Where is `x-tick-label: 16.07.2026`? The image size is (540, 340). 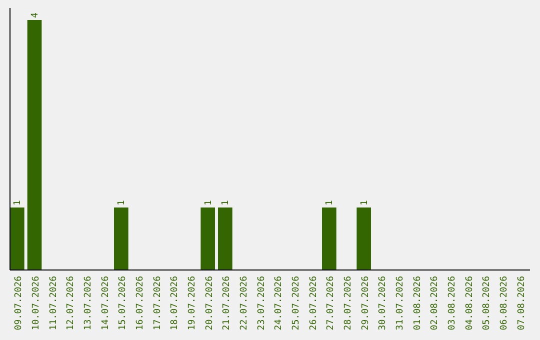
x-tick-label: 16.07.2026 is located at coordinates (141, 303).